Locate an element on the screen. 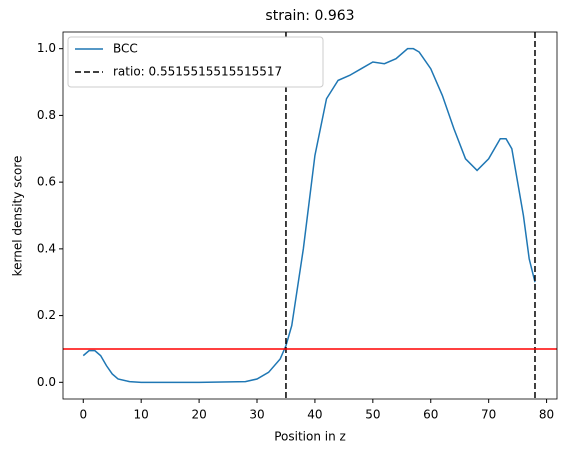 This screenshot has height=458, width=568. y-tick-label: 0.6 is located at coordinates (46, 182).